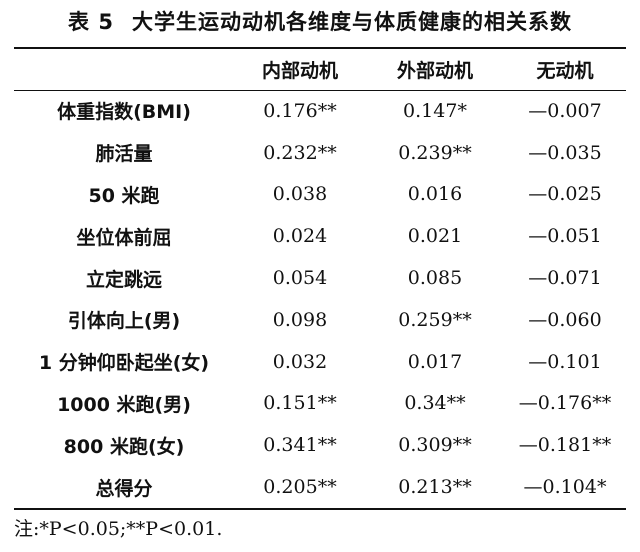 The width and height of the screenshot is (640, 552). I want to click on table-cell: 0.147*, so click(435, 110).